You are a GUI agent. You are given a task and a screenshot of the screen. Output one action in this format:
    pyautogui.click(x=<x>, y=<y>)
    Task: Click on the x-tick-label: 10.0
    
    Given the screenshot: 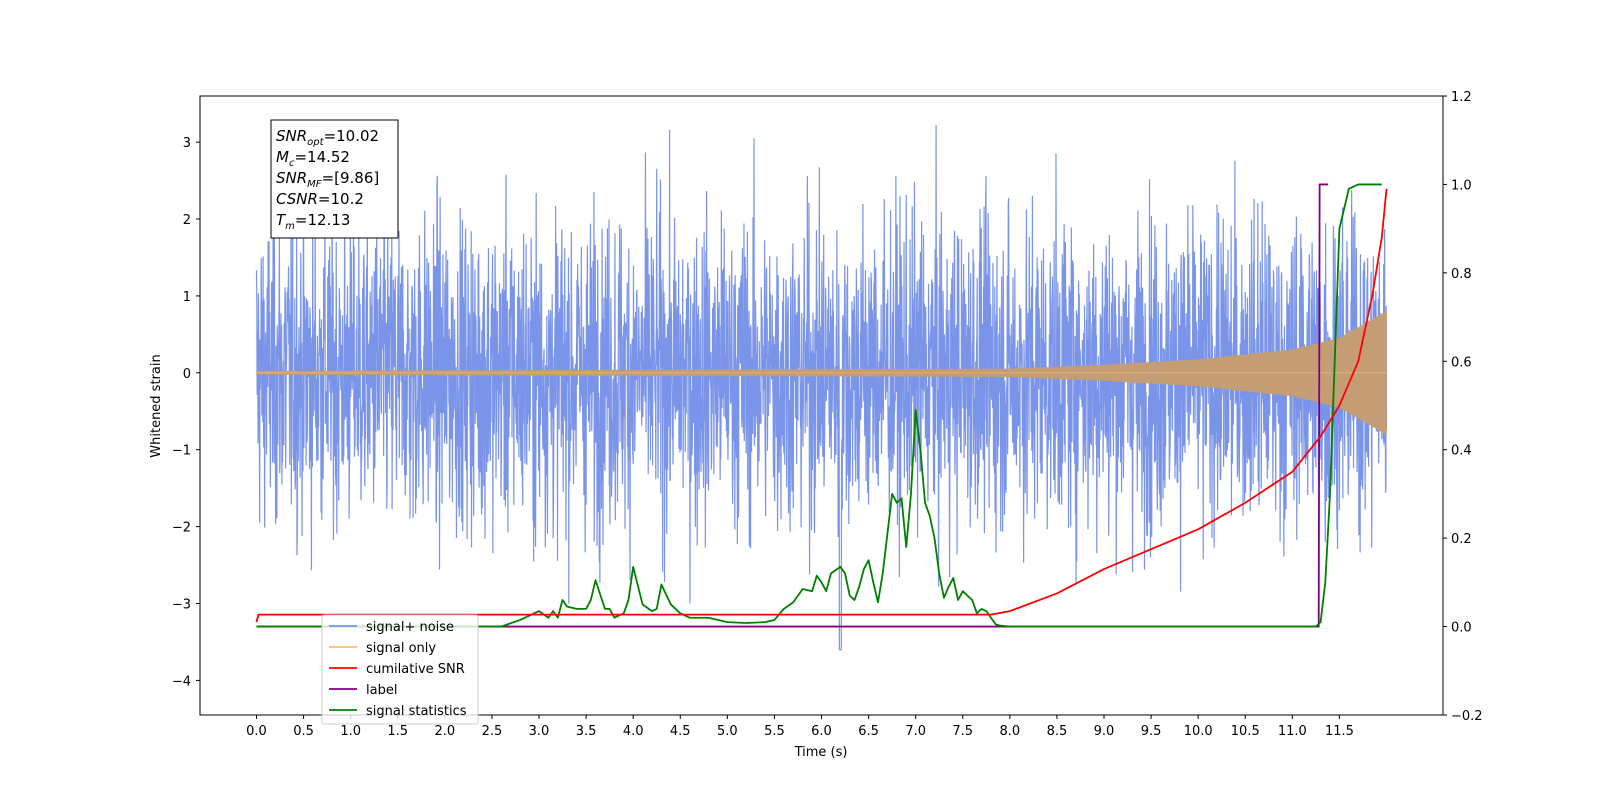 What is the action you would take?
    pyautogui.click(x=1198, y=731)
    